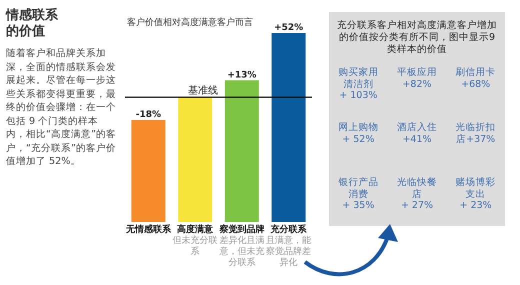  What do you see at coordinates (203, 90) in the screenshot?
I see `ref-line-label: 基准线` at bounding box center [203, 90].